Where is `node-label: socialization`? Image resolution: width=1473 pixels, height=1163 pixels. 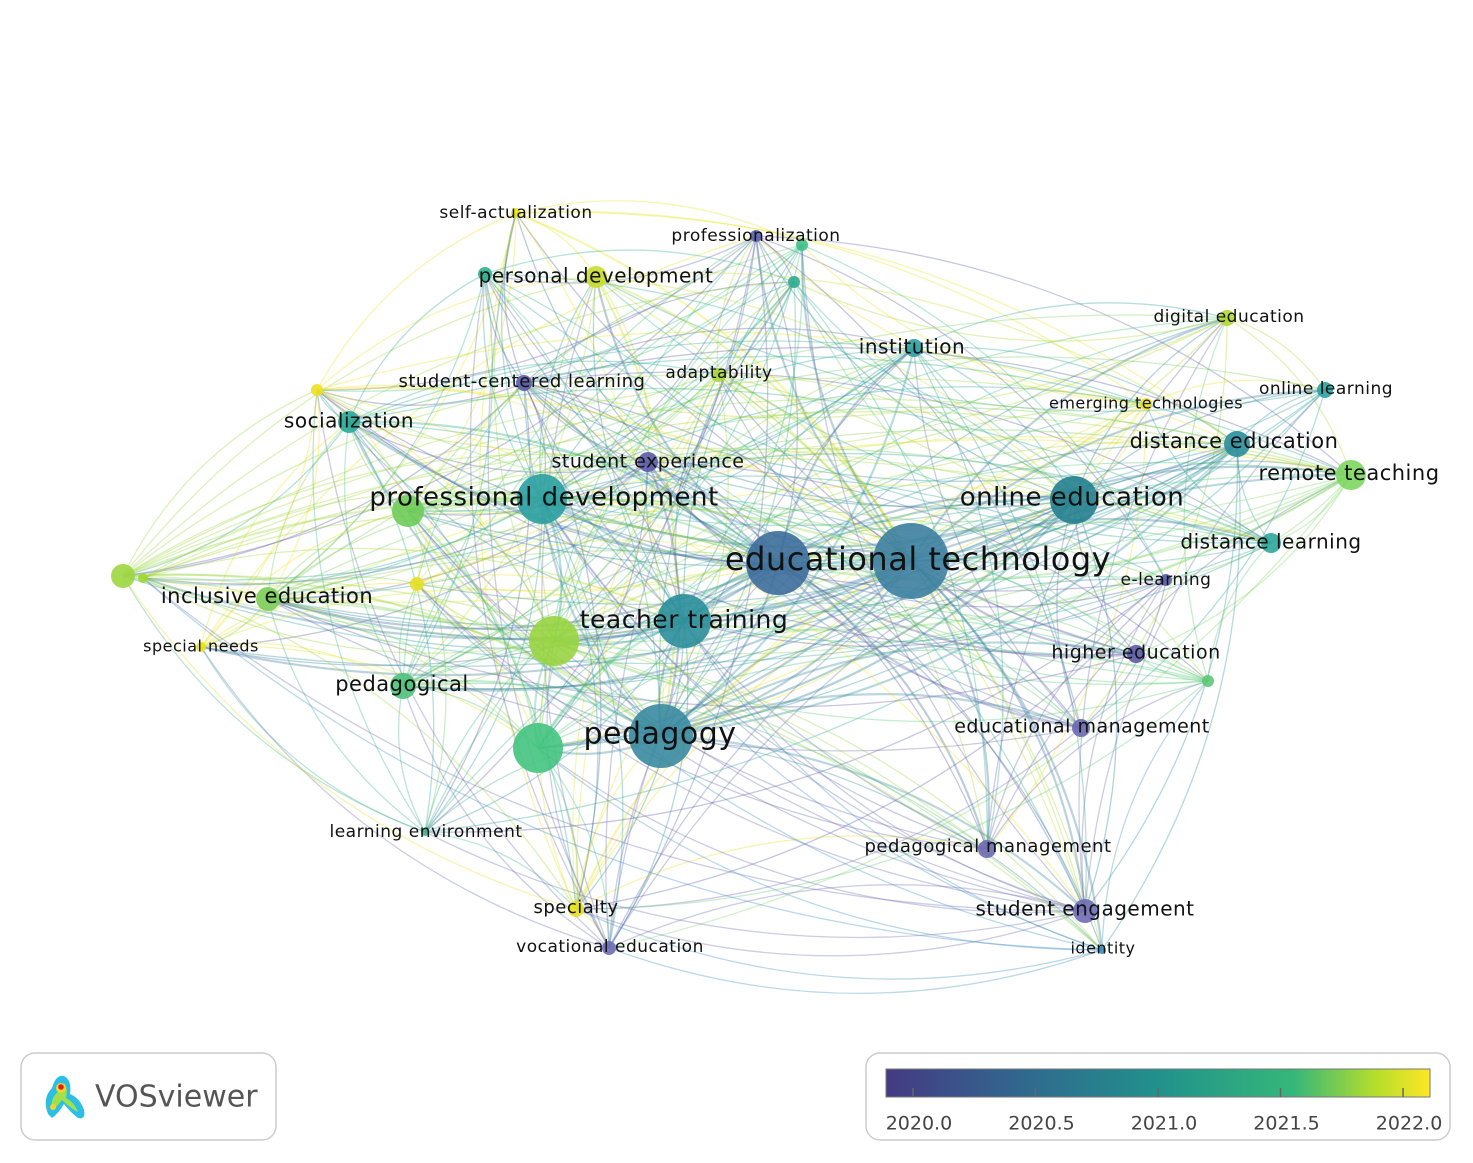
node-label: socialization is located at coordinates (349, 421).